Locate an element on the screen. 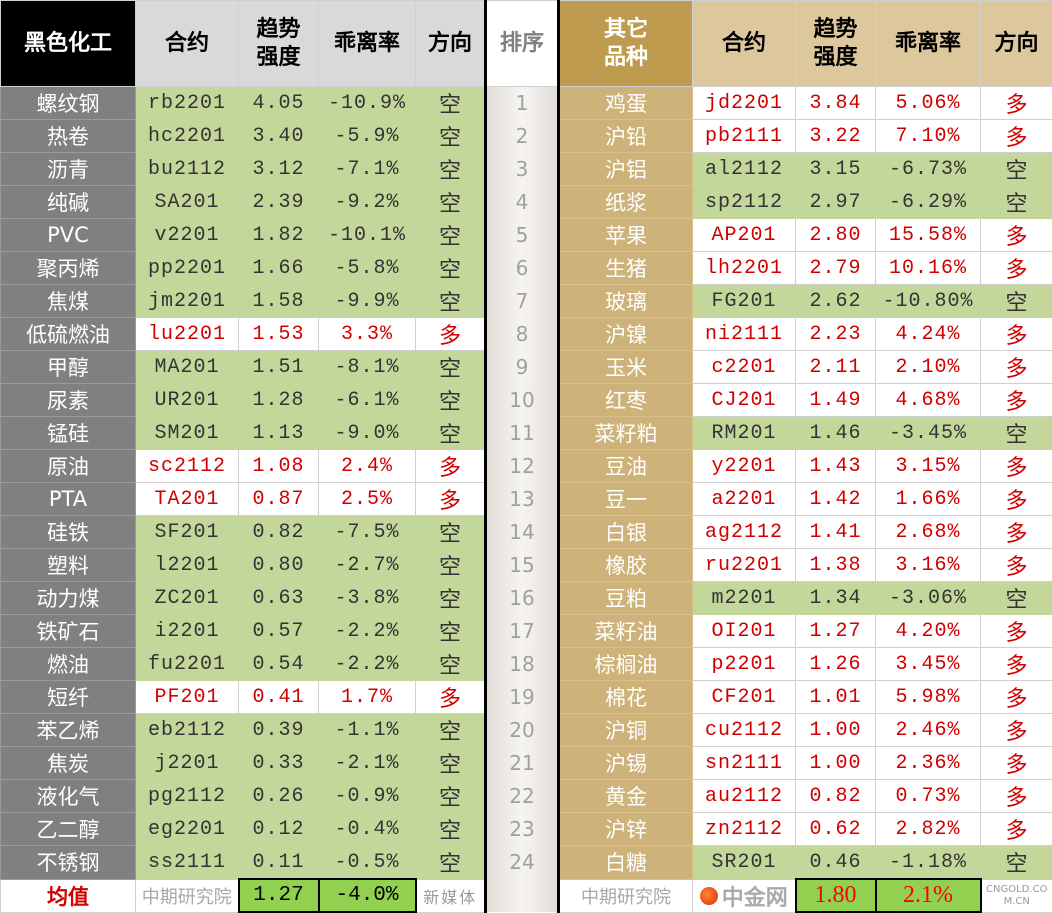  right-strength: 1.46 is located at coordinates (835, 433).